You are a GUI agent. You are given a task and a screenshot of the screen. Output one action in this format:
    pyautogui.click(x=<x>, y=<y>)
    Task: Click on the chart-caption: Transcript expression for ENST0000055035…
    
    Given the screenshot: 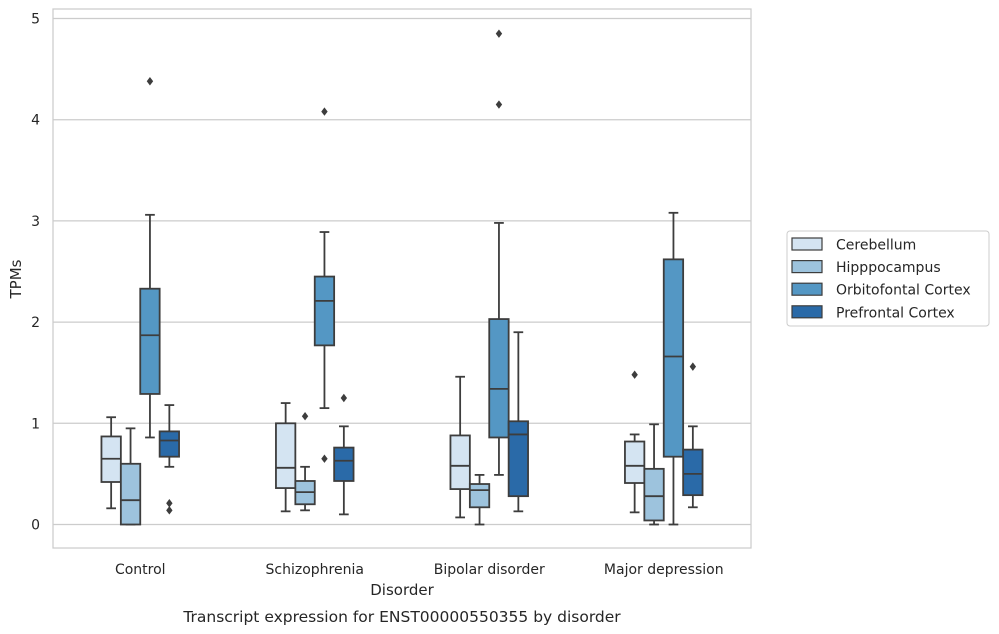 What is the action you would take?
    pyautogui.click(x=401, y=617)
    